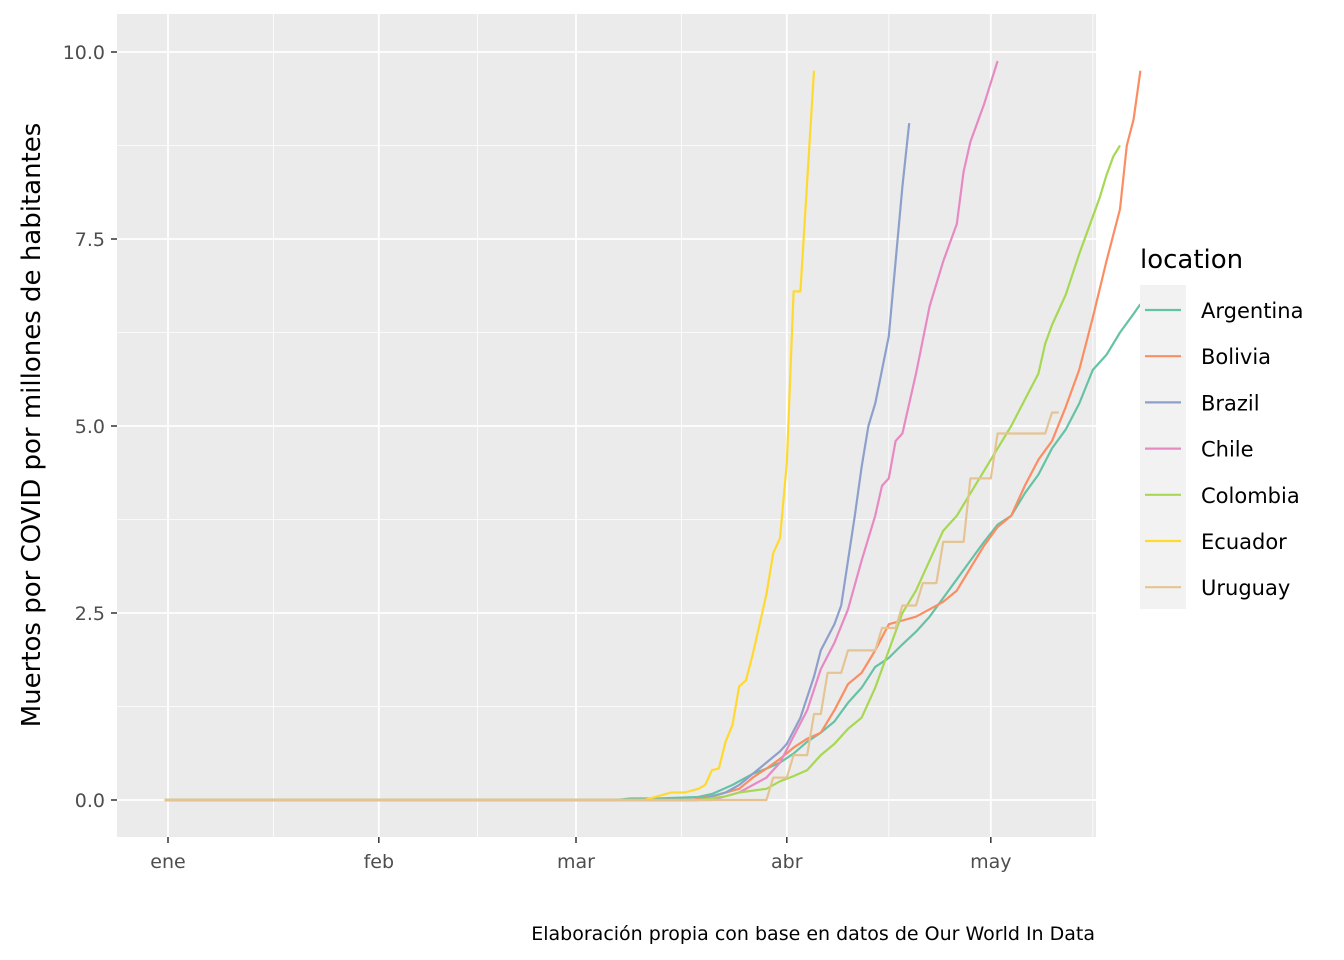  I want to click on legend-label-bolivia: Bolivia, so click(1236, 357).